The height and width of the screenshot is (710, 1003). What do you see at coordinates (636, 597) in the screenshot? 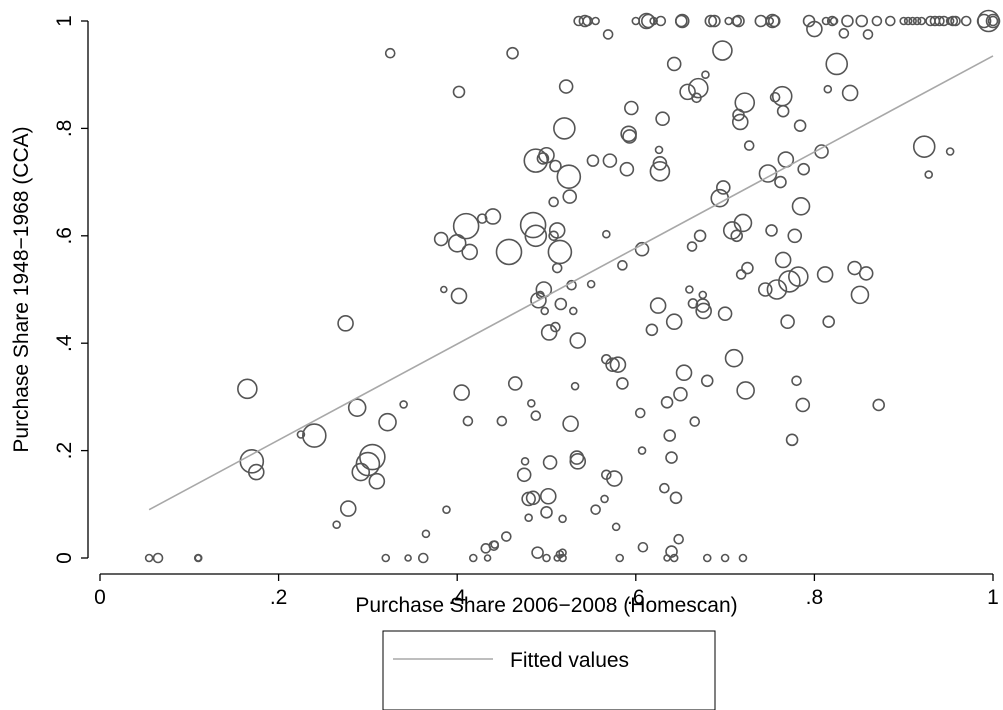
I see `x-tick-label: .6` at bounding box center [636, 597].